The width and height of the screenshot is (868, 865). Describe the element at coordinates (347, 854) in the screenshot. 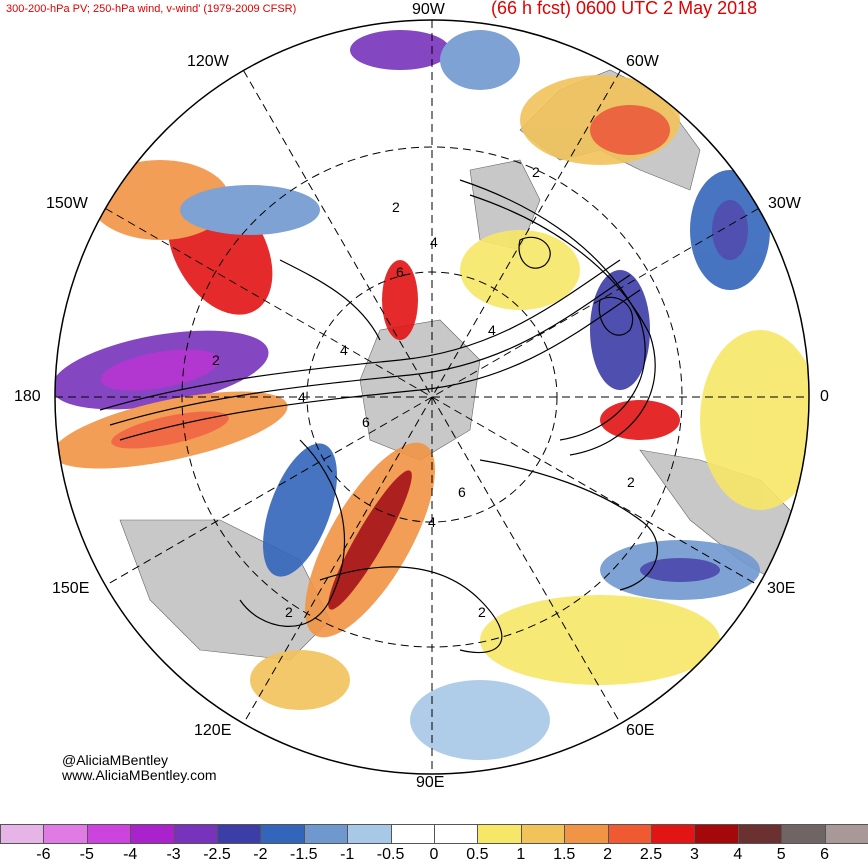

I see `colorbar-tick-label: -1` at that location.